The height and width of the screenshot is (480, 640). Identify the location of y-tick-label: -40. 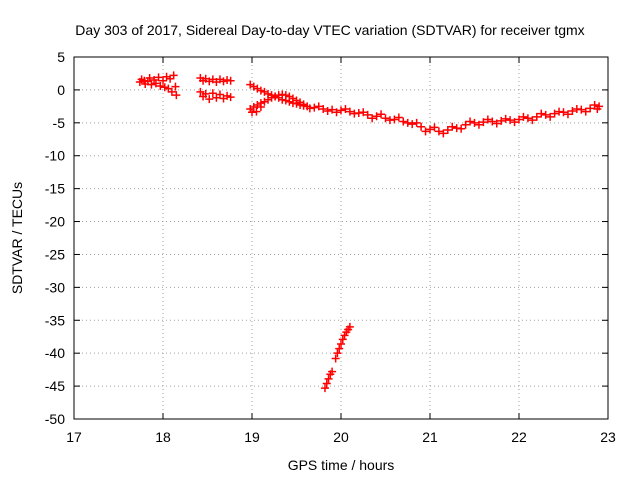
(55, 353).